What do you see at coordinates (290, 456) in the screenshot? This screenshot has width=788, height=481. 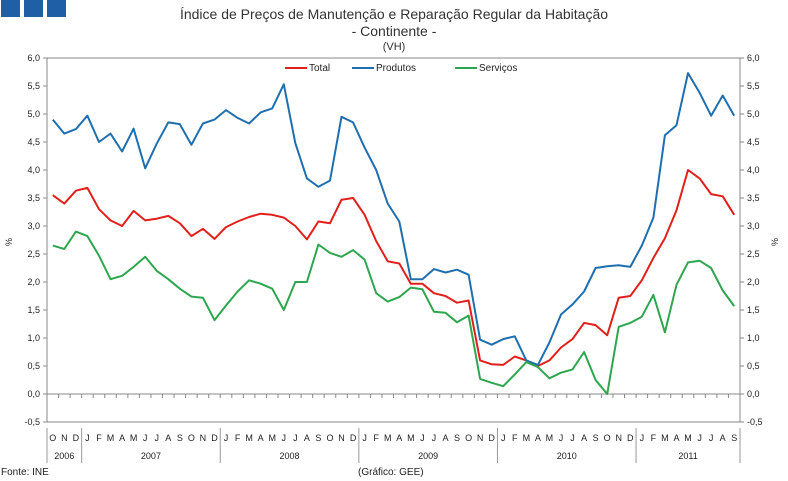 I see `x-year-label: 2008` at bounding box center [290, 456].